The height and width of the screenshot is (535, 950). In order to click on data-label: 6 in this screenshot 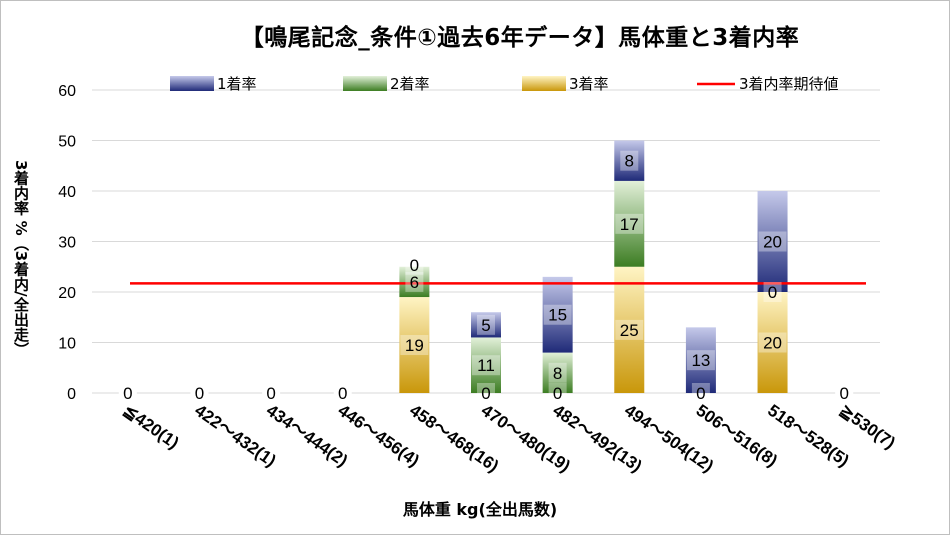, I will do `click(414, 282)`.